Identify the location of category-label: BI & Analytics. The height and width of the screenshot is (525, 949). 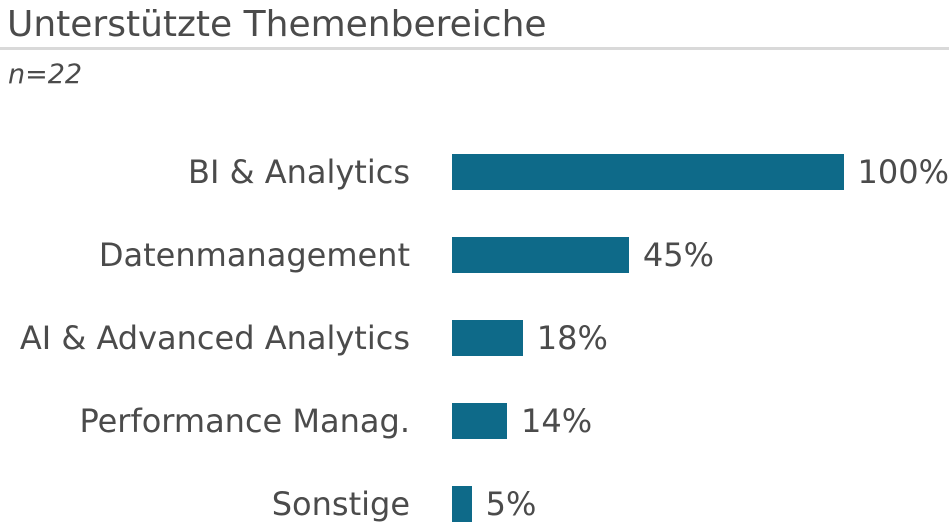
(299, 171).